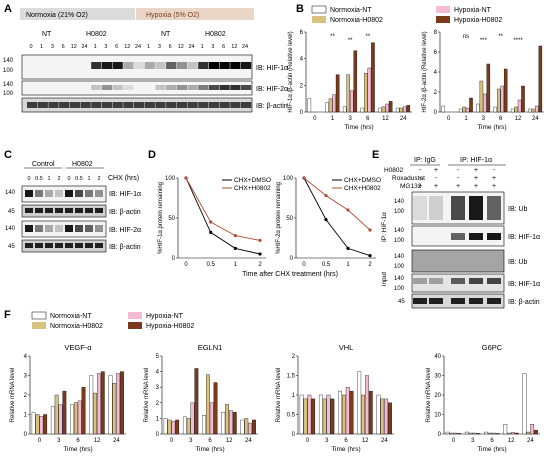 This screenshot has width=550, height=456. Describe the element at coordinates (212, 47) in the screenshot. I see `lane-time-label: 3` at that location.